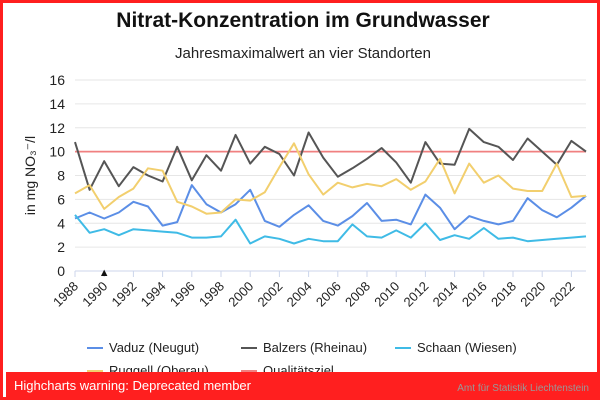 This screenshot has width=600, height=400. I want to click on warning-bar: Highcharts warning: Deprecated member, so click(301, 384).